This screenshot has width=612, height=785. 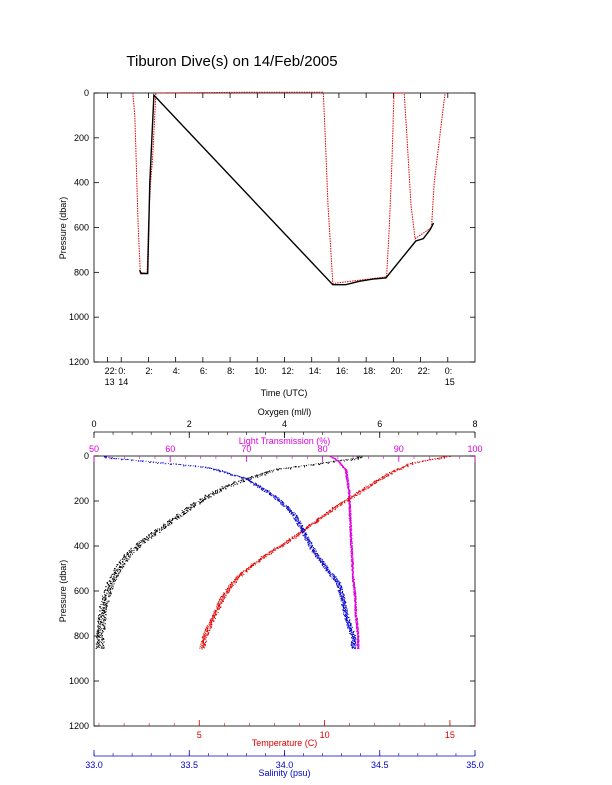 I want to click on water-column-y-axis-label: Pressure (dbar), so click(x=63, y=591).